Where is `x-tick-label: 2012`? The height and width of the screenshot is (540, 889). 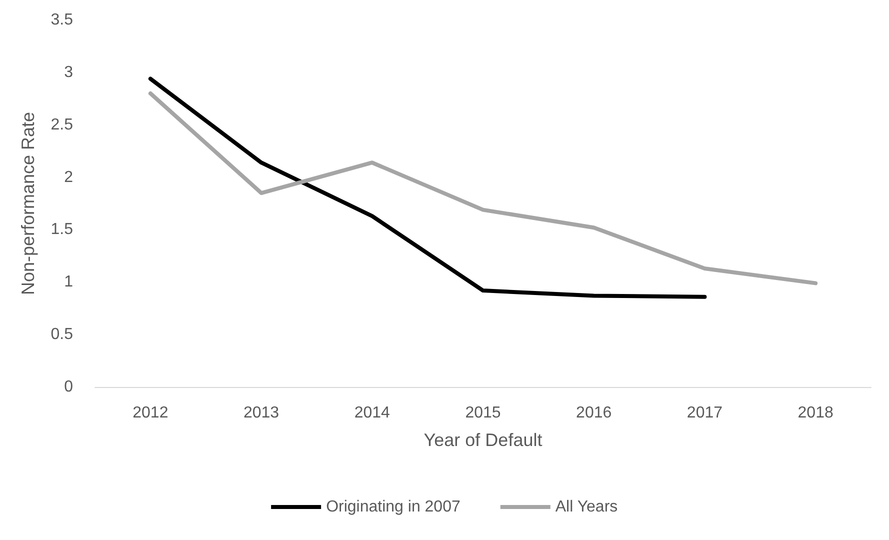
x-tick-label: 2012 is located at coordinates (150, 413).